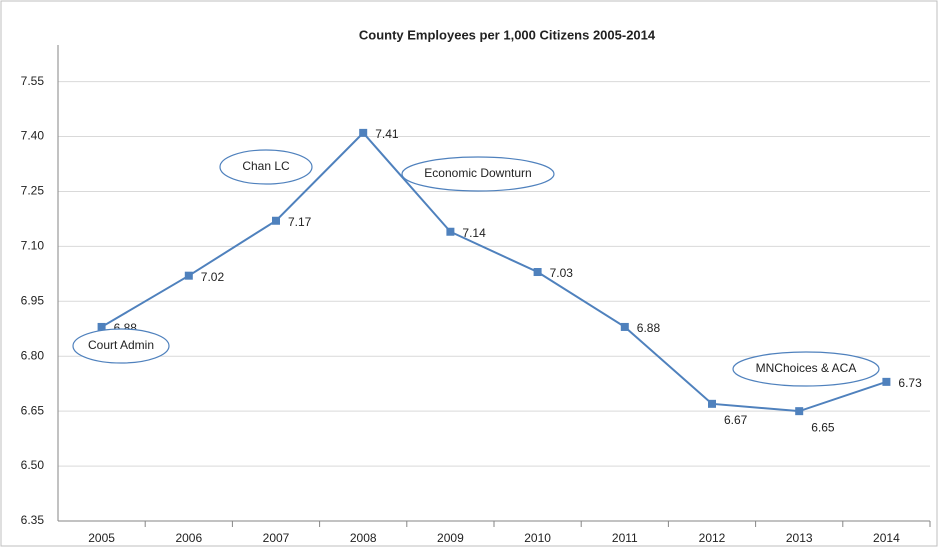 The width and height of the screenshot is (938, 547). What do you see at coordinates (33, 465) in the screenshot?
I see `y-tick-label: 6.50` at bounding box center [33, 465].